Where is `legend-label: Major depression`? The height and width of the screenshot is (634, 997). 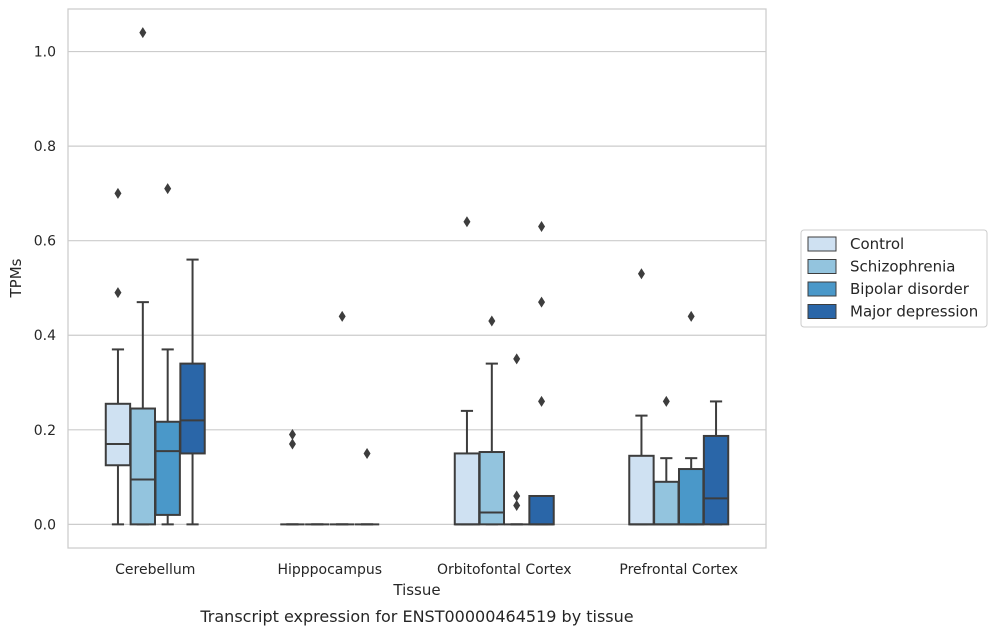
legend-label: Major depression is located at coordinates (914, 312).